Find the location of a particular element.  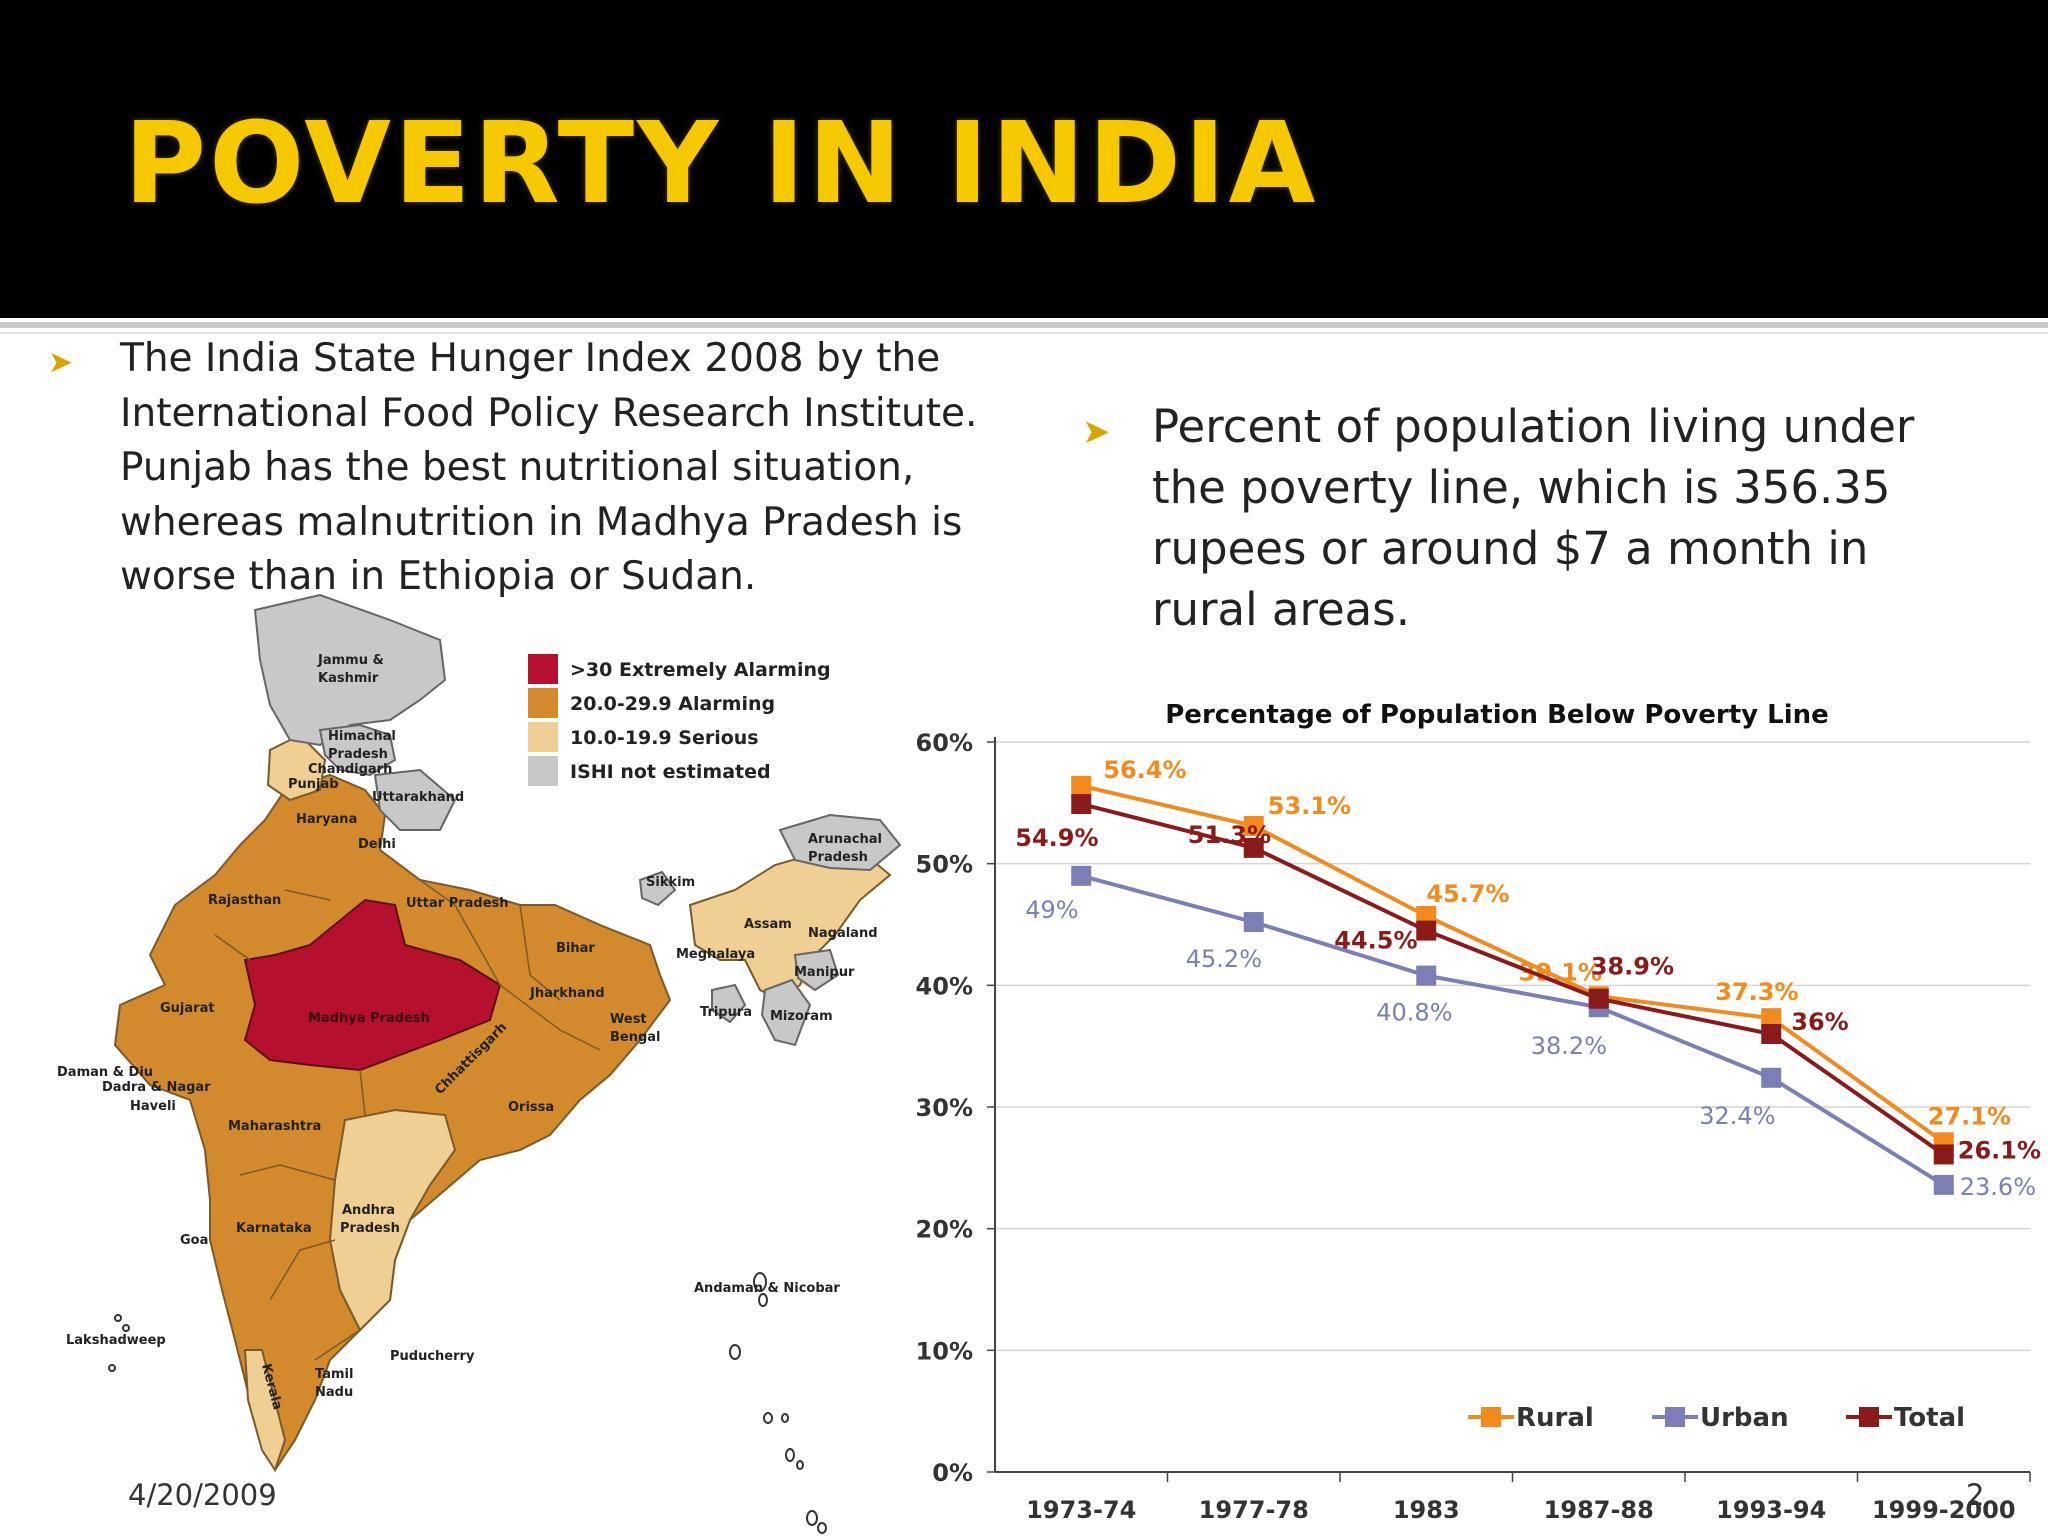

map-label: Delhi is located at coordinates (377, 844).